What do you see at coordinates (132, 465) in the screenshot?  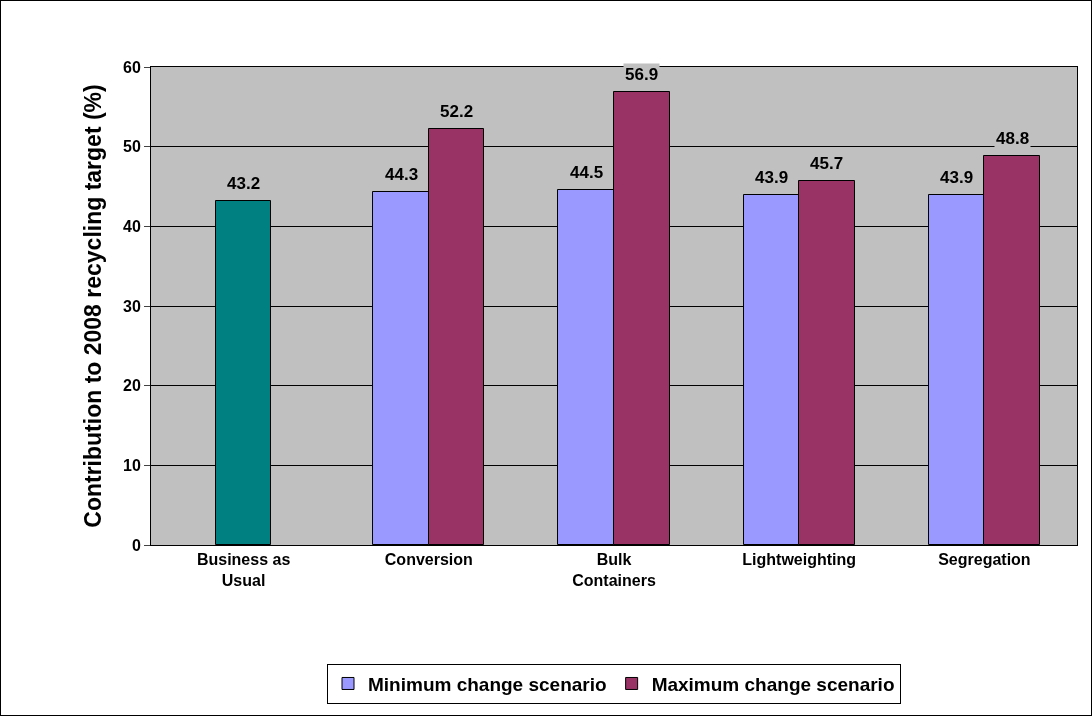 I see `y-tick-label: 10` at bounding box center [132, 465].